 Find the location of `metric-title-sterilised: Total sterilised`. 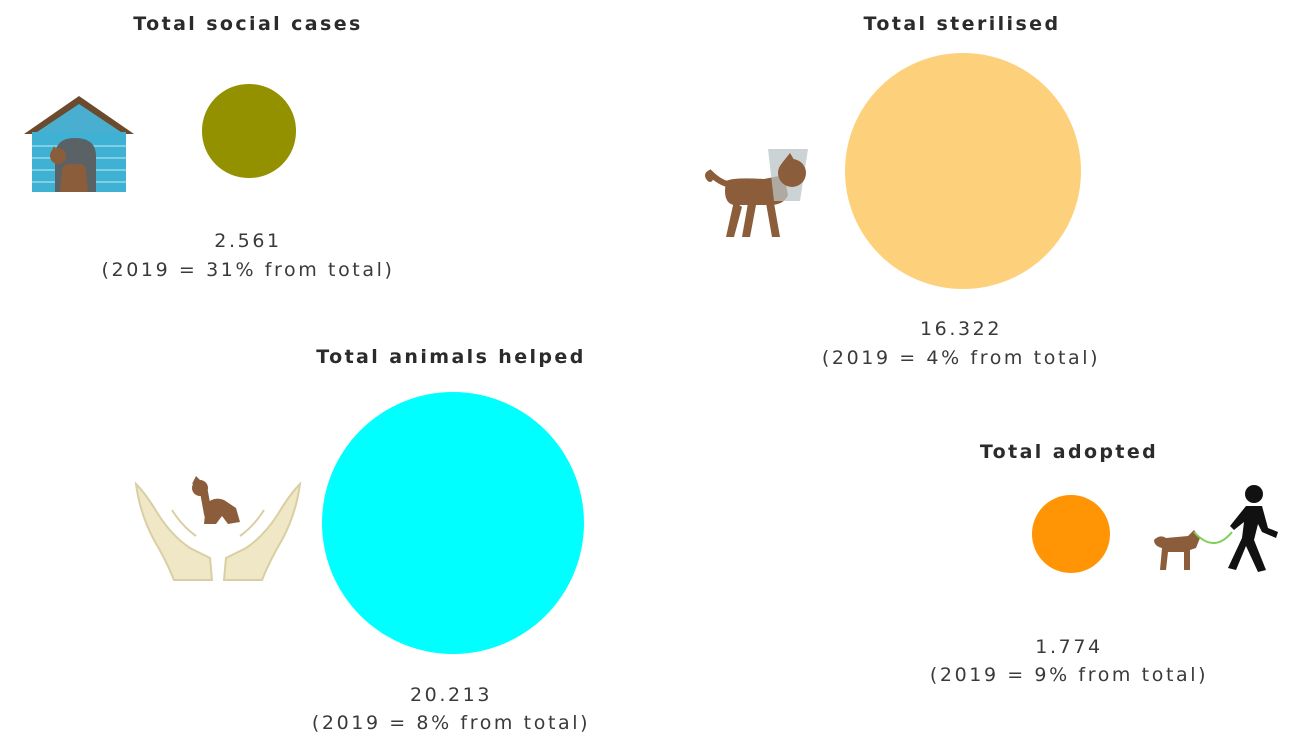

metric-title-sterilised: Total sterilised is located at coordinates (962, 24).